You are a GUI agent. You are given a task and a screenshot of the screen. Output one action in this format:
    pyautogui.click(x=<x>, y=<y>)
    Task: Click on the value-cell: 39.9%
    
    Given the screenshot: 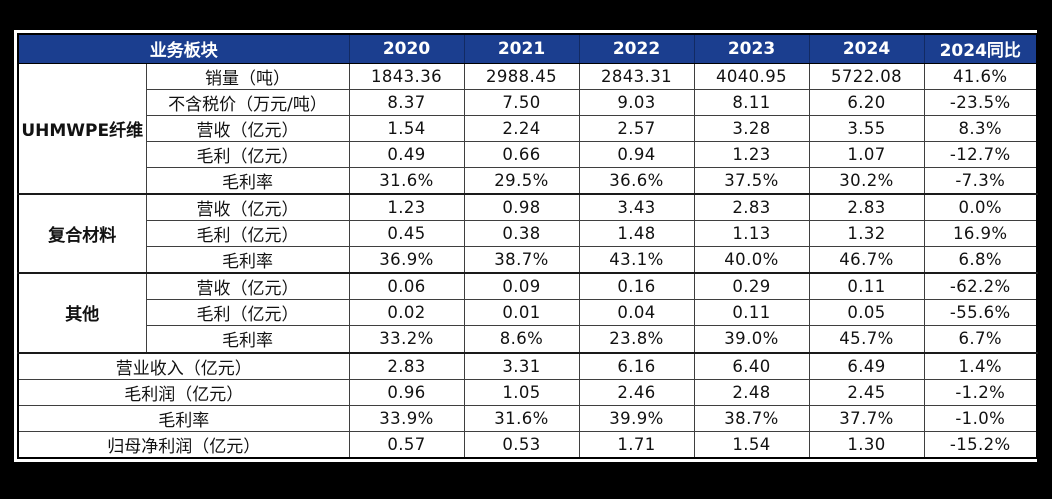 What is the action you would take?
    pyautogui.click(x=636, y=418)
    